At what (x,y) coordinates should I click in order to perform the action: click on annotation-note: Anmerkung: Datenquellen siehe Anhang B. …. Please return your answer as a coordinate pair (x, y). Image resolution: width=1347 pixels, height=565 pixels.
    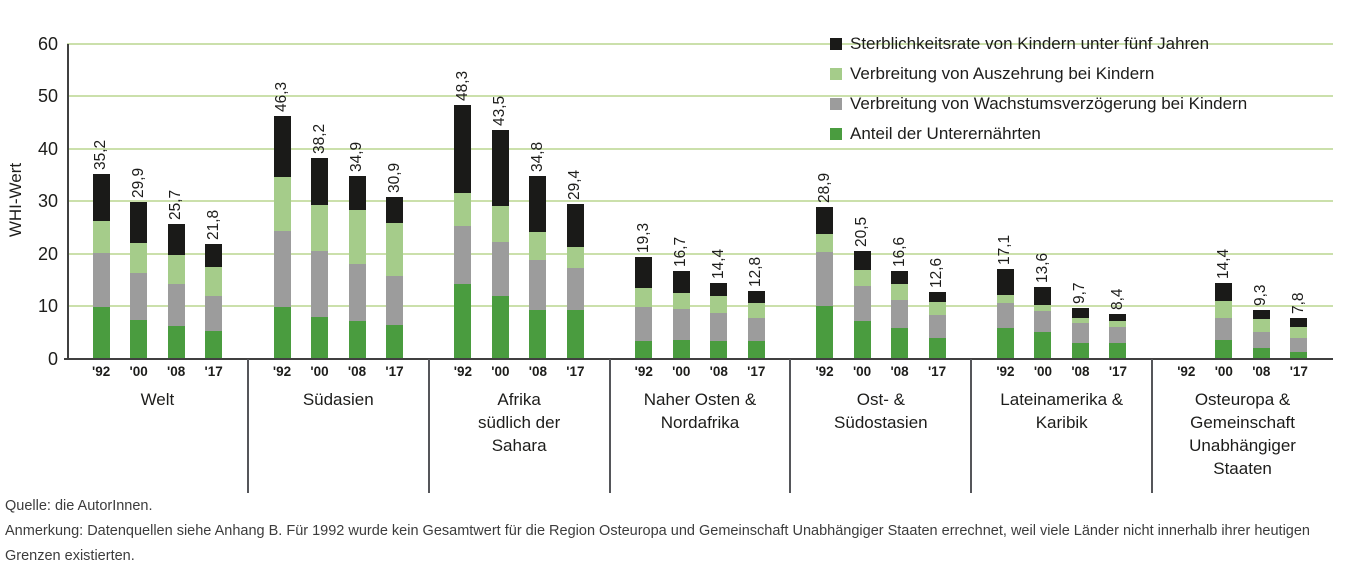
    Looking at the image, I should click on (657, 543).